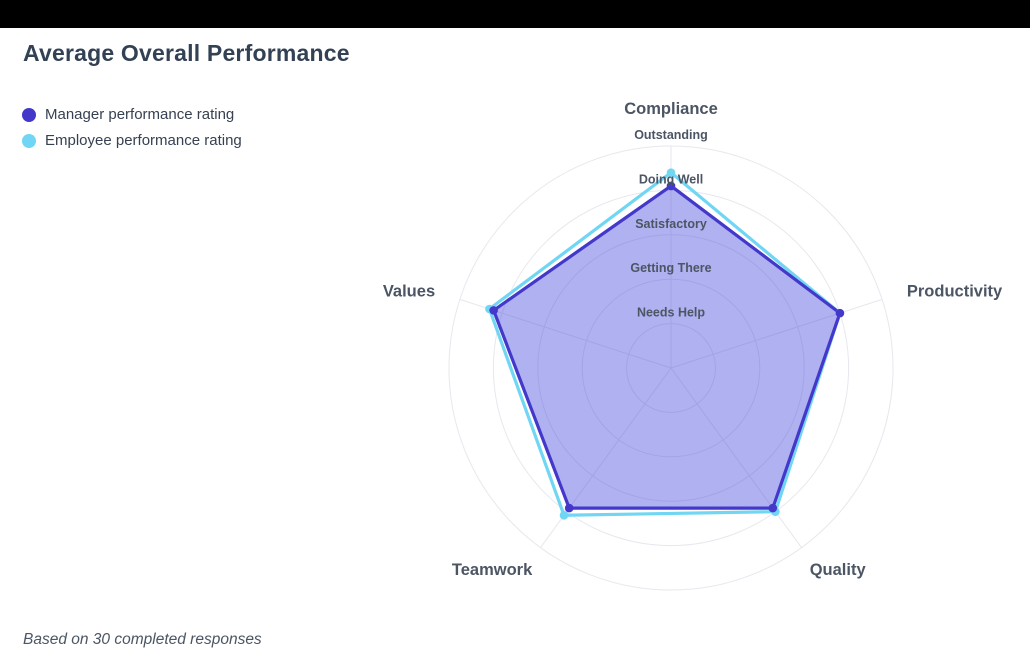 This screenshot has width=1030, height=659. I want to click on legend-item-employee: Employee performance rating, so click(132, 140).